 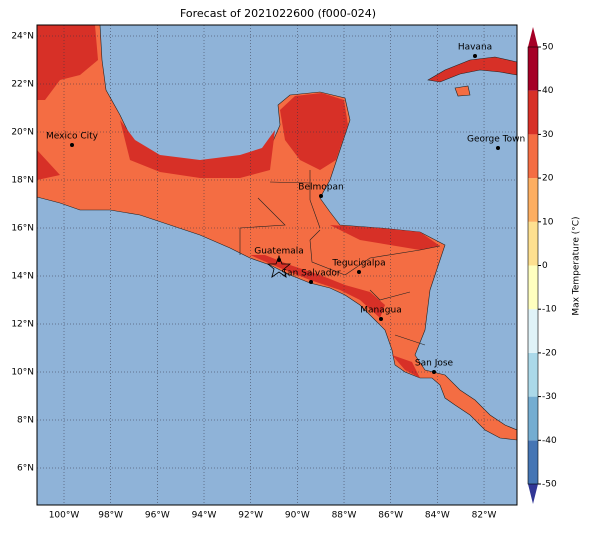 I want to click on colorbar-tick-label: -40, so click(x=549, y=441).